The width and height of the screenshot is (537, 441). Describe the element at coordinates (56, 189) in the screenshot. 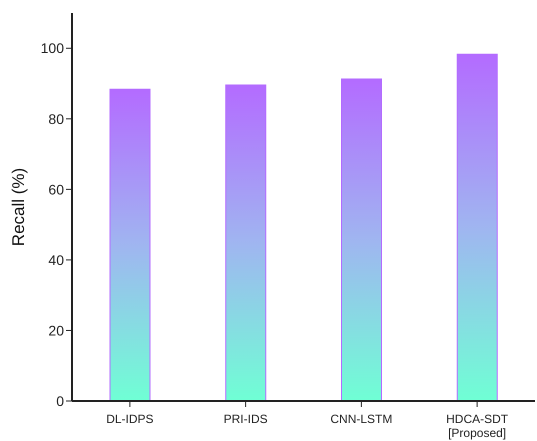

I see `y-tick-label: 60` at that location.